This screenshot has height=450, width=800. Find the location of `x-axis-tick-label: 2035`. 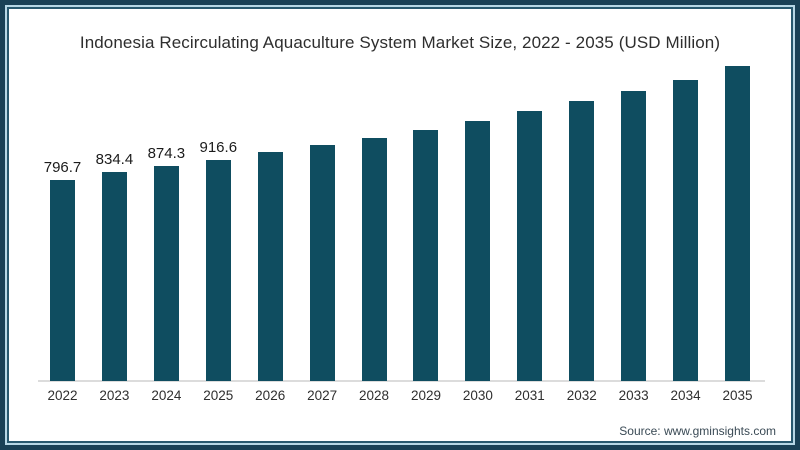

x-axis-tick-label: 2035 is located at coordinates (737, 395).